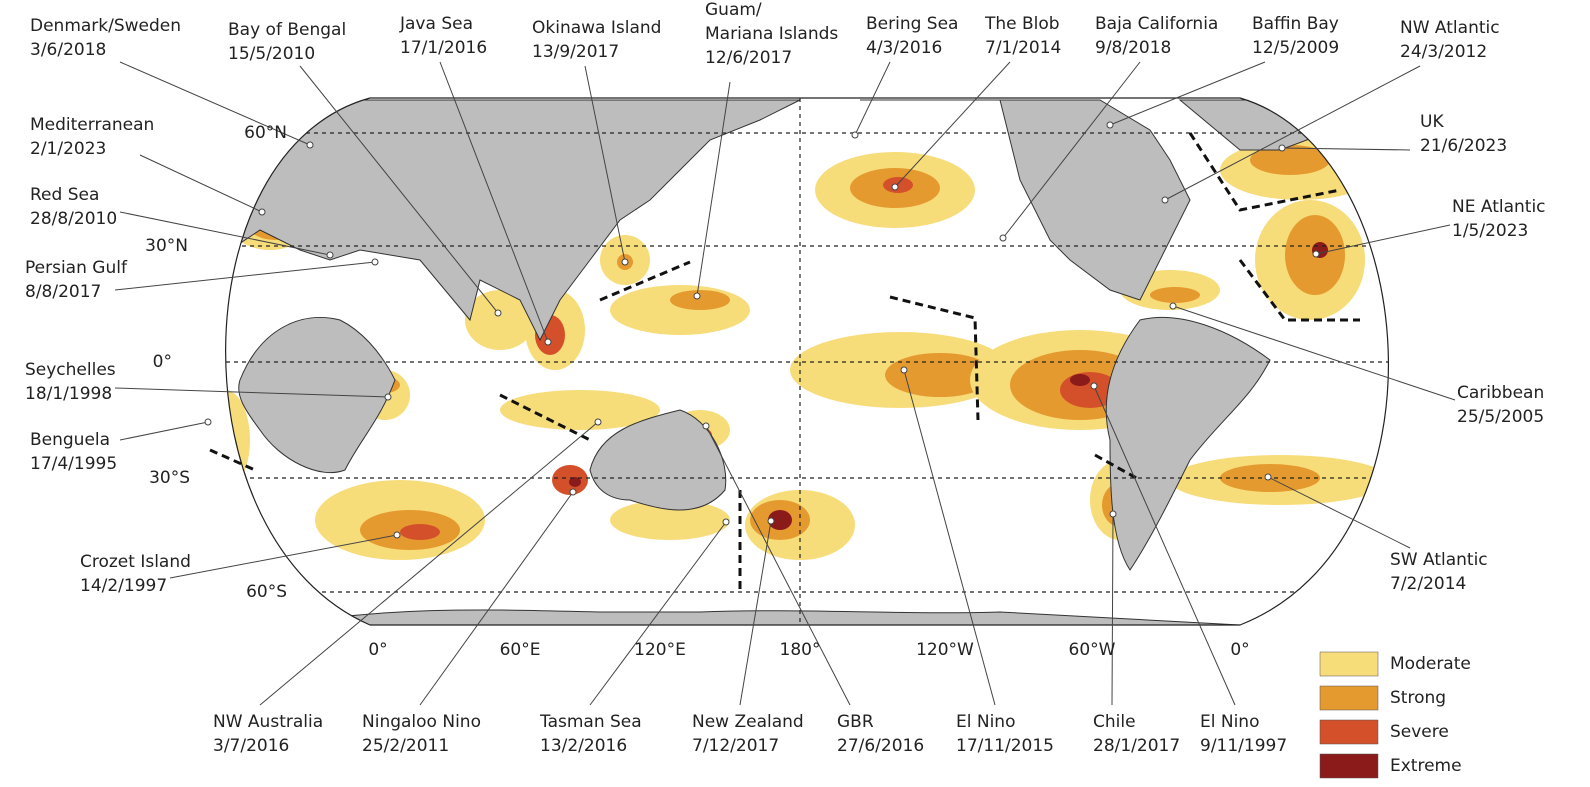 The image size is (1590, 787). I want to click on latitude-label: 30°N, so click(166, 246).